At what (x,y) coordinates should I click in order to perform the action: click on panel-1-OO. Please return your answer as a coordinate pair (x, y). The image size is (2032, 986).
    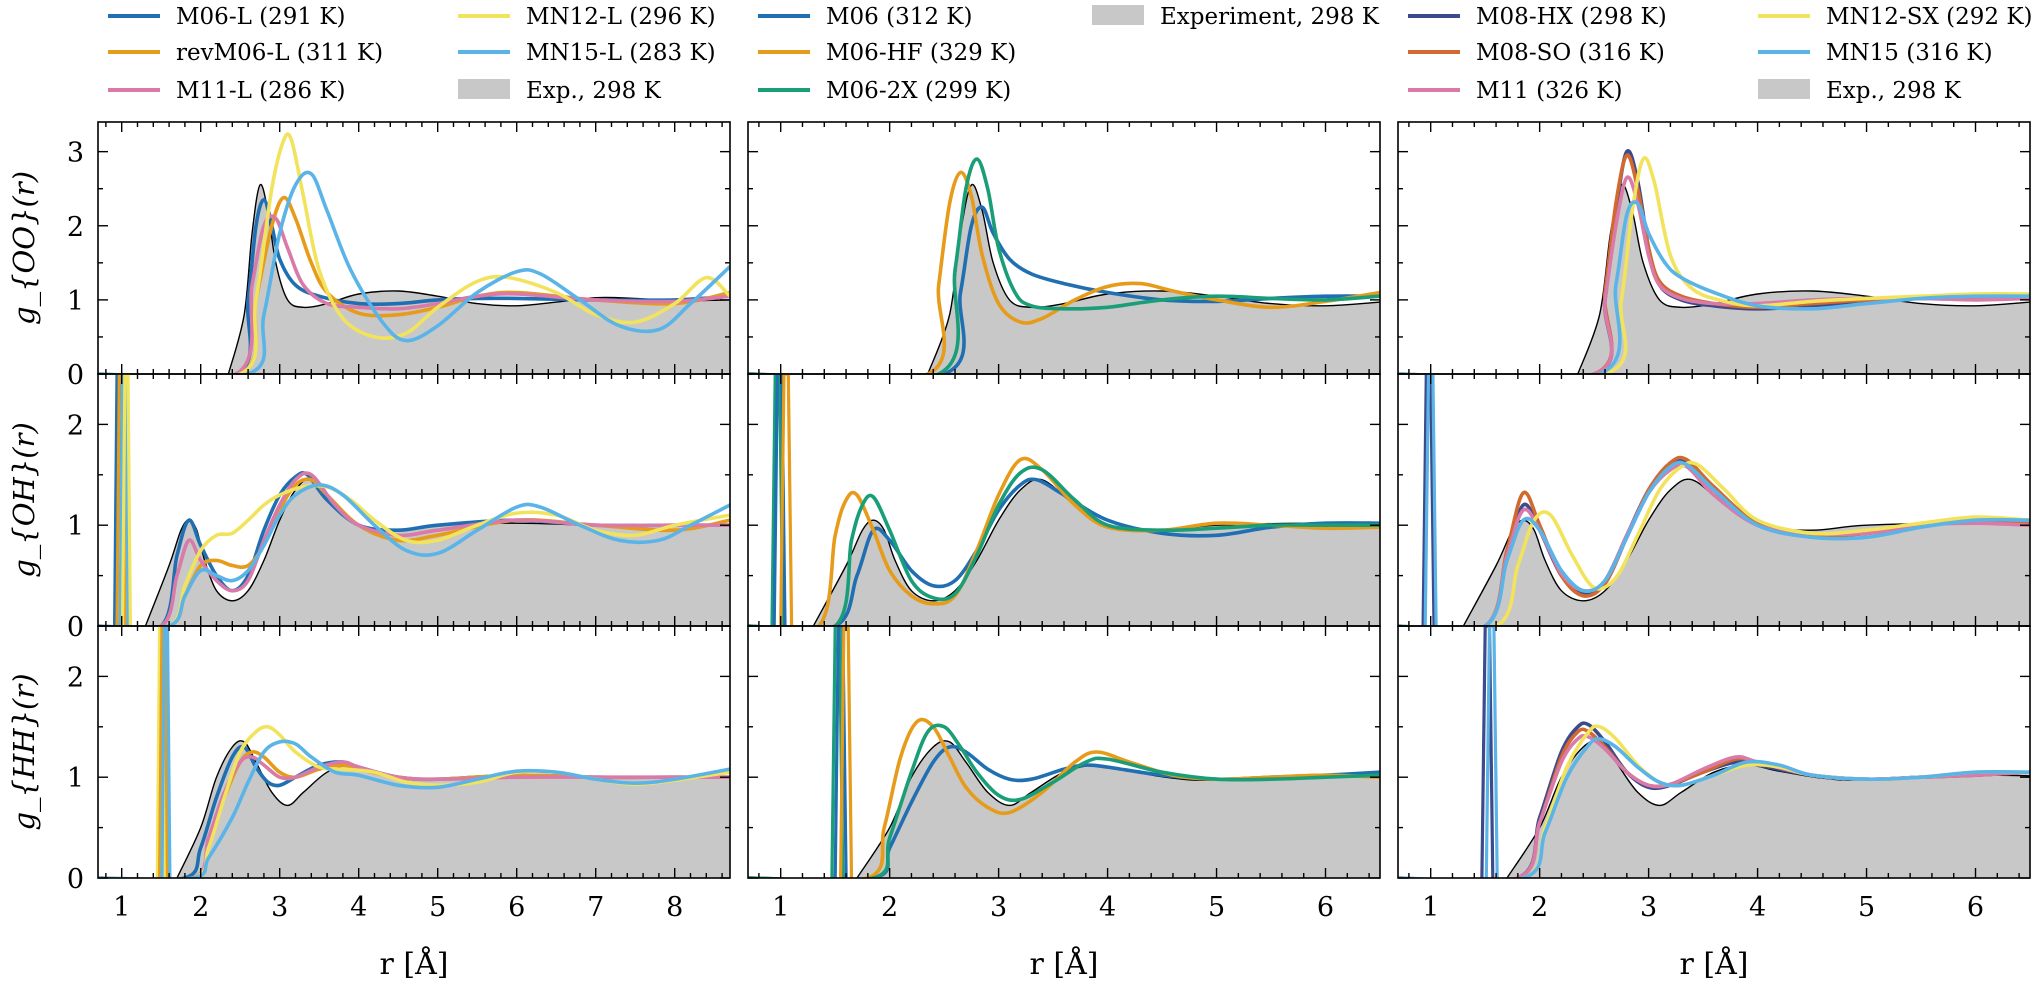
    Looking at the image, I should click on (1064, 265).